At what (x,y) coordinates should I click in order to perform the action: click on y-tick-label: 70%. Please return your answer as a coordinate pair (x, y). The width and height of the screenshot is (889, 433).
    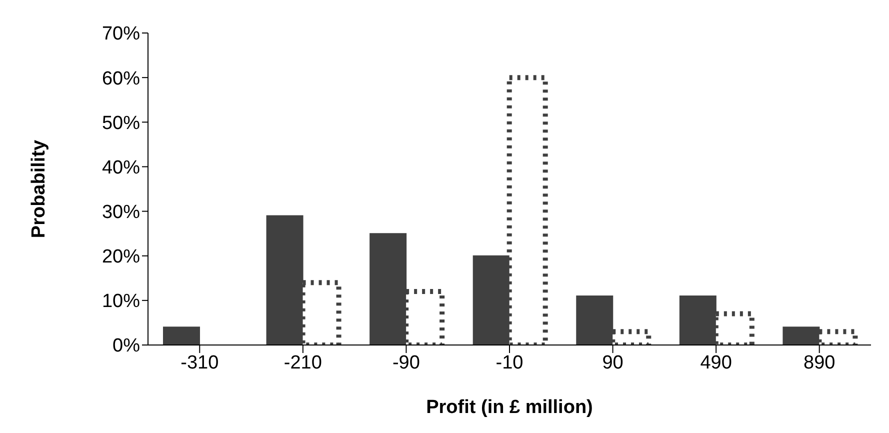
    Looking at the image, I should click on (121, 34).